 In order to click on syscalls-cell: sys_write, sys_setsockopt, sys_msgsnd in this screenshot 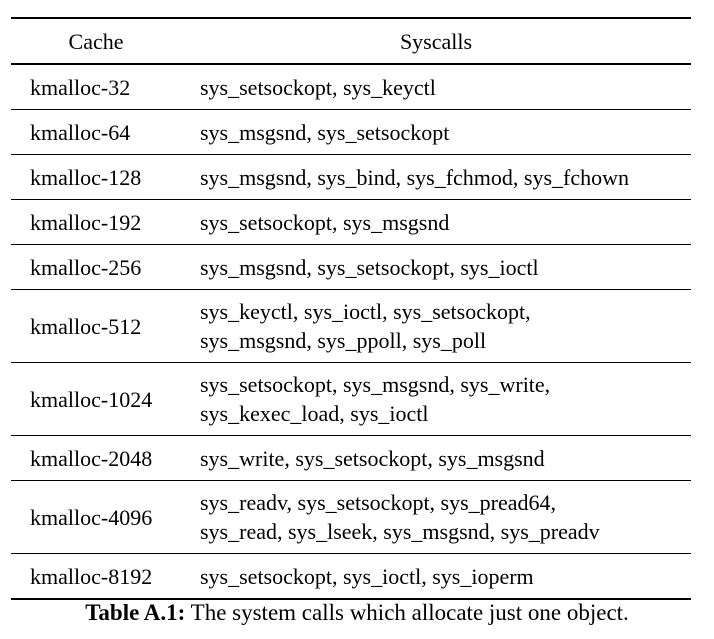, I will do `click(436, 458)`.